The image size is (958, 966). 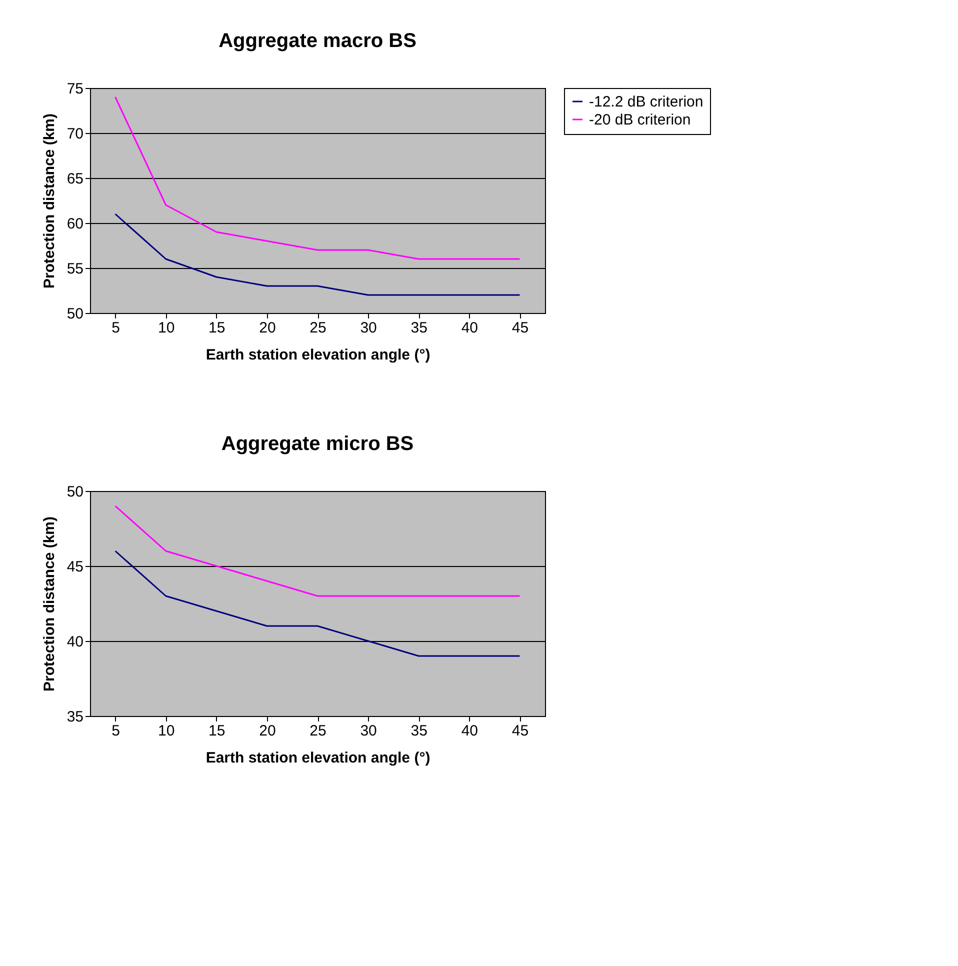 I want to click on y-tick-label: 55, so click(x=75, y=269).